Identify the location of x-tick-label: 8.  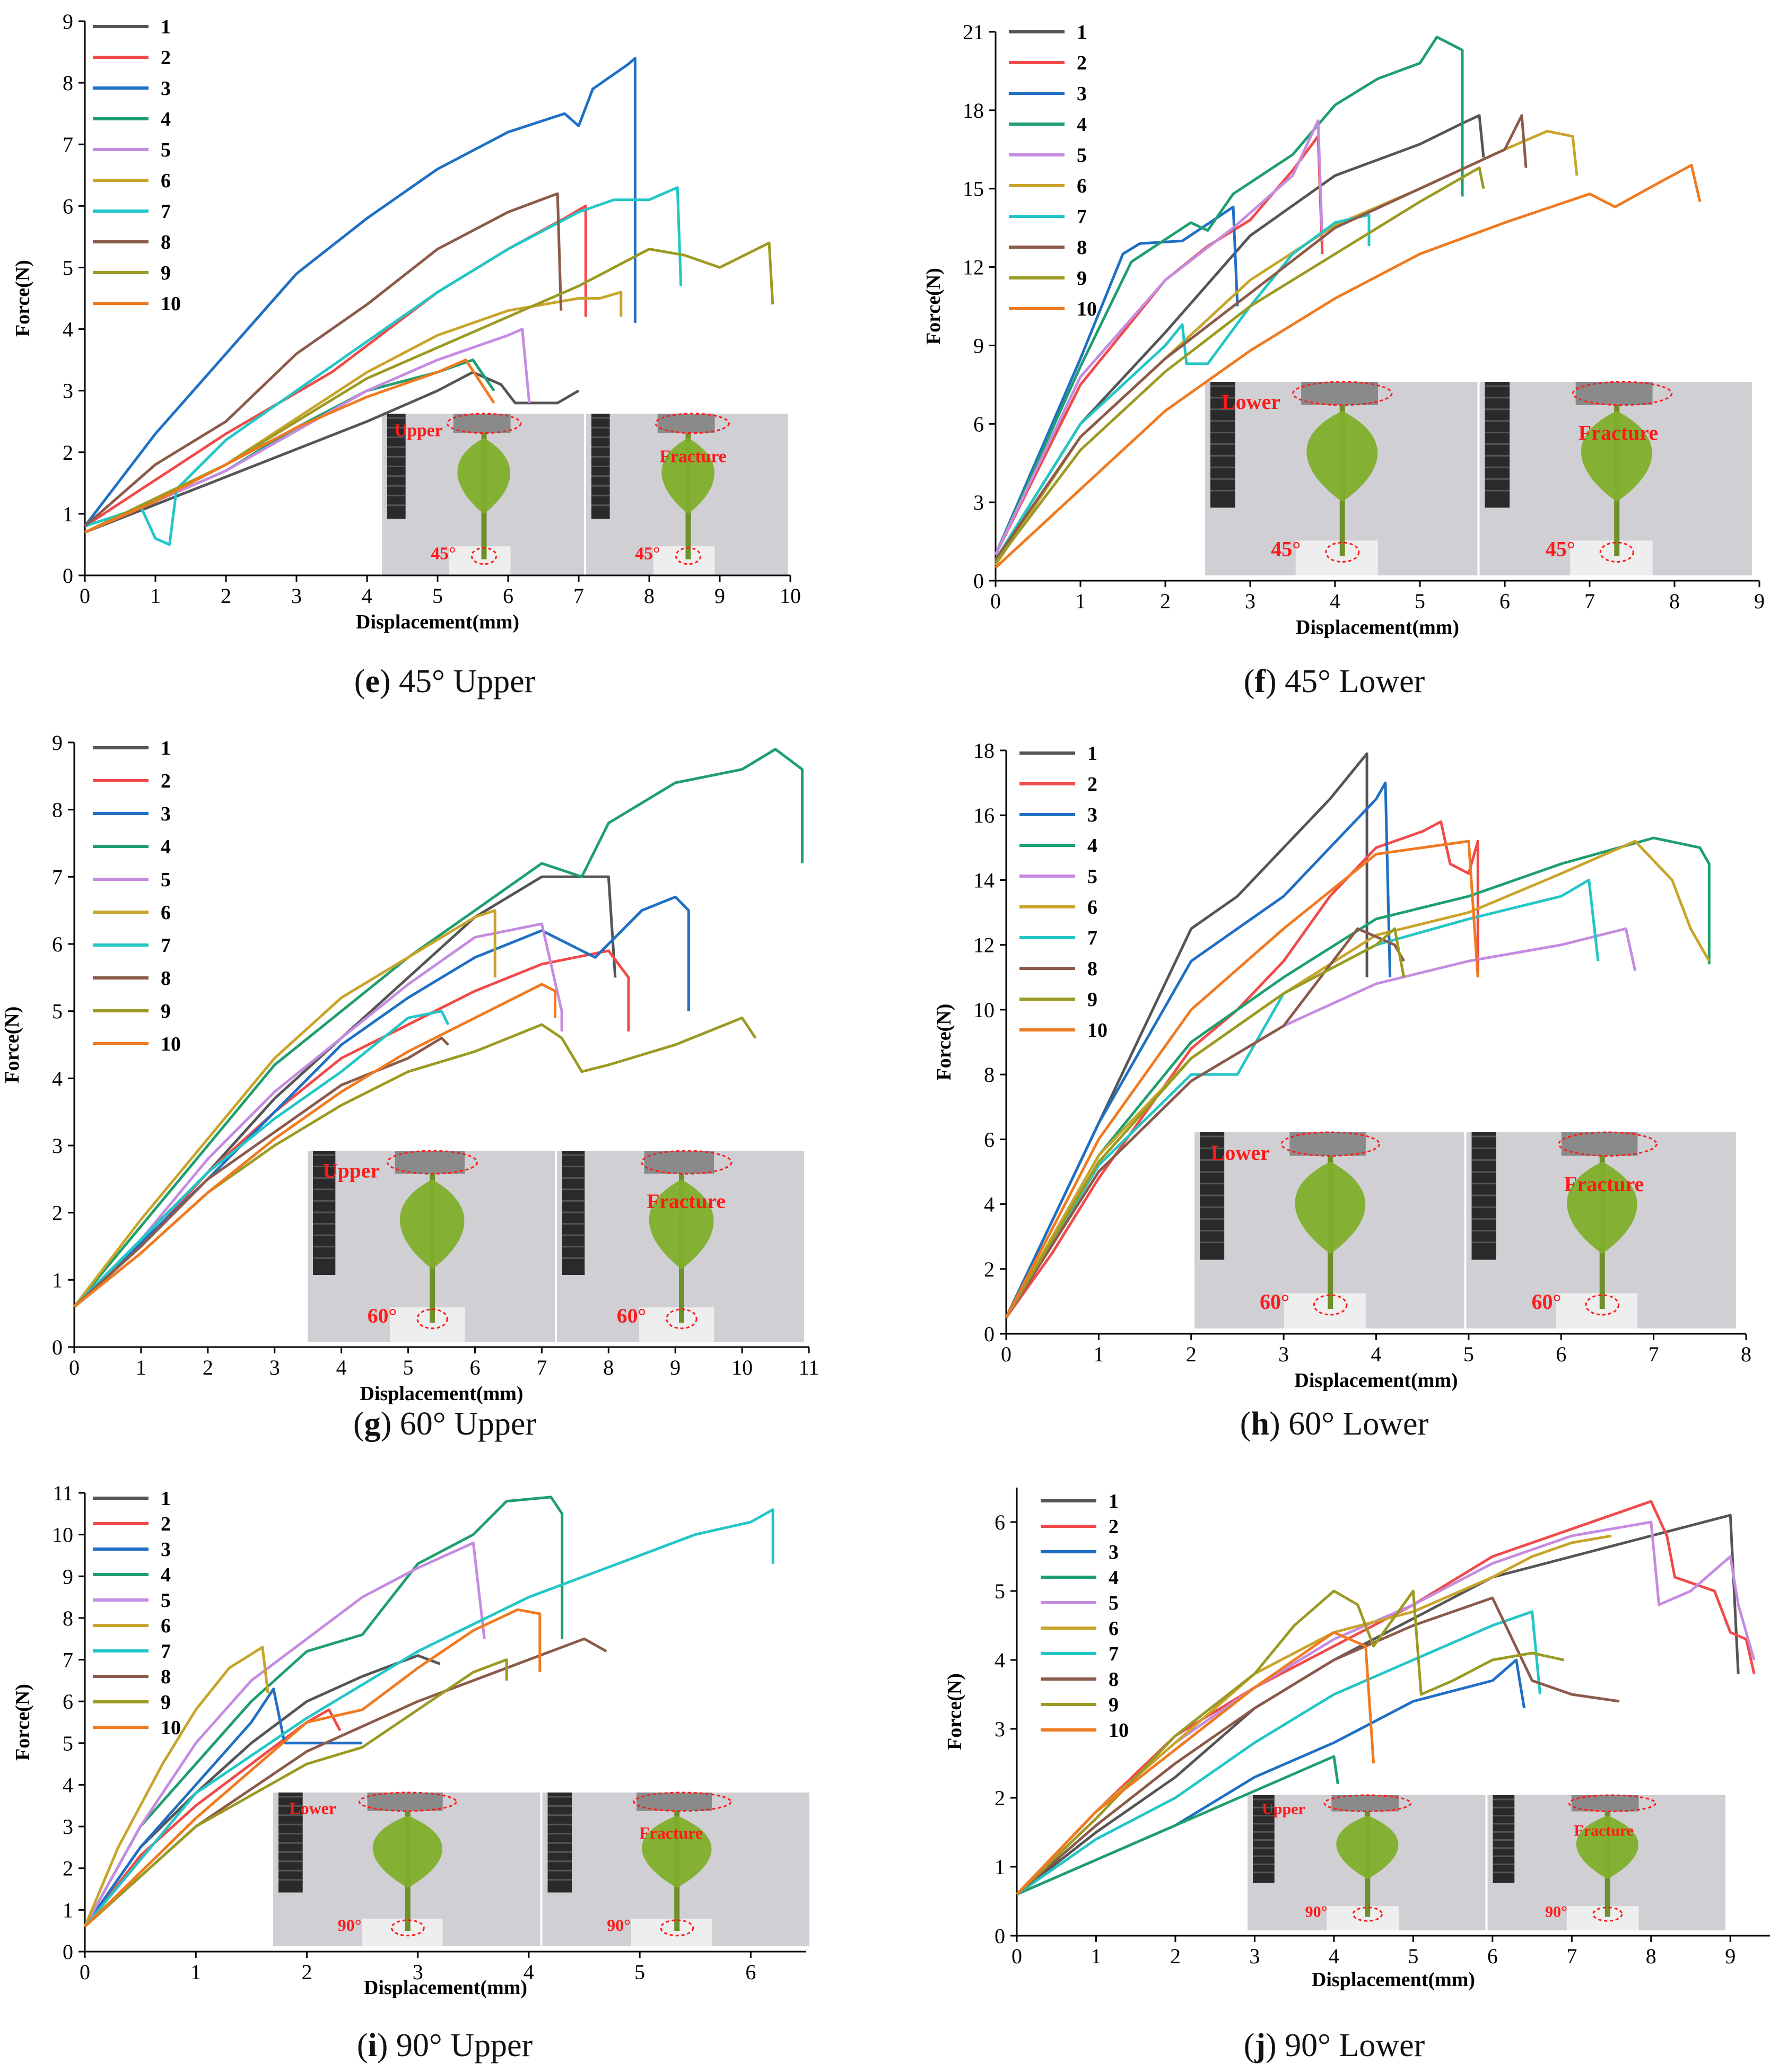
(649, 596).